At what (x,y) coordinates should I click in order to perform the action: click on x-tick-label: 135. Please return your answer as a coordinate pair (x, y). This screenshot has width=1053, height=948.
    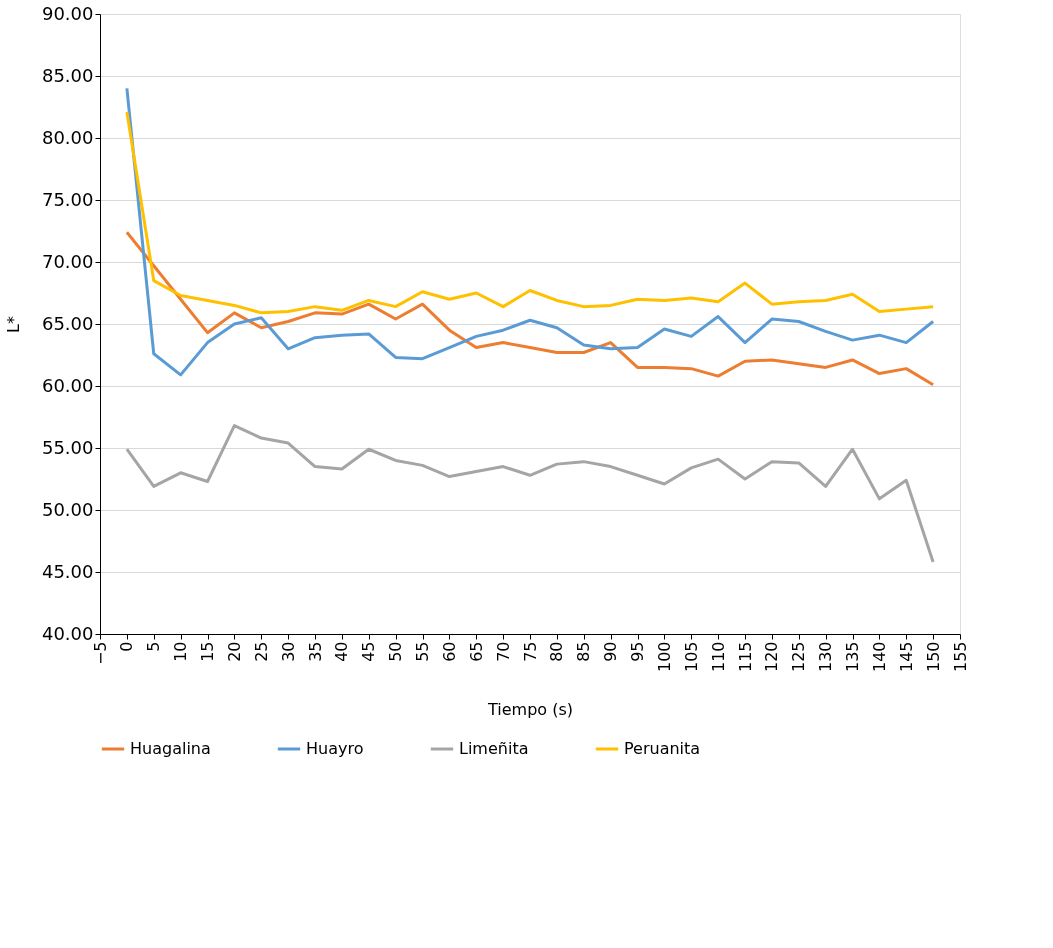
    Looking at the image, I should click on (852, 657).